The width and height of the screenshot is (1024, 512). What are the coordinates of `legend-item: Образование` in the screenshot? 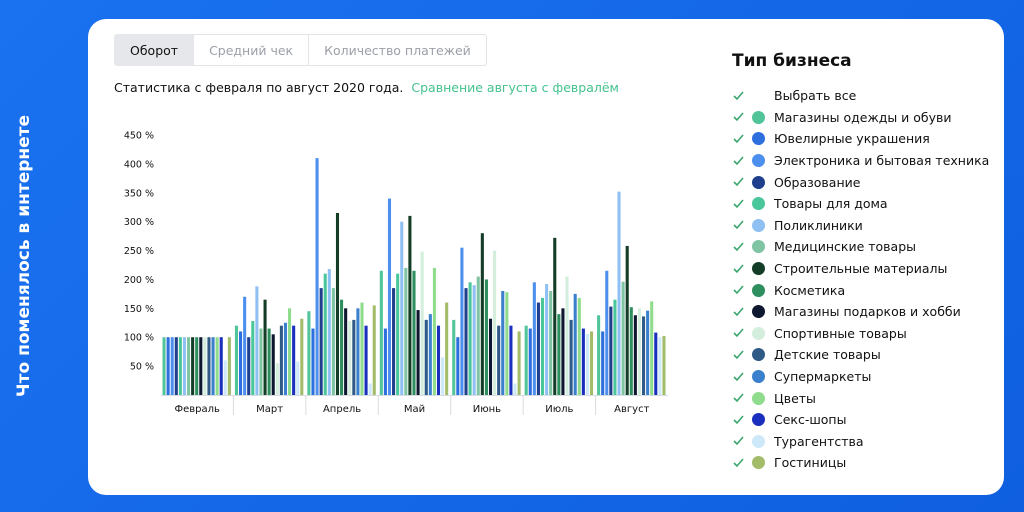 It's located at (862, 182).